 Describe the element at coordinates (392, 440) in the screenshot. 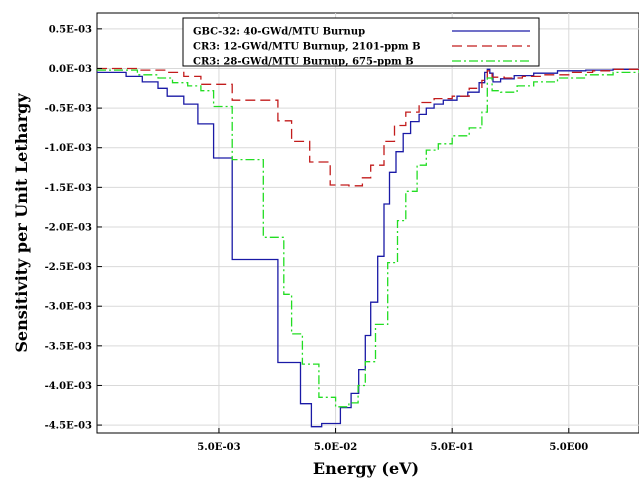

I see `x-axis-ticks: 5.0E-03 5.0E-02 5.0E-01 5.0E00` at that location.